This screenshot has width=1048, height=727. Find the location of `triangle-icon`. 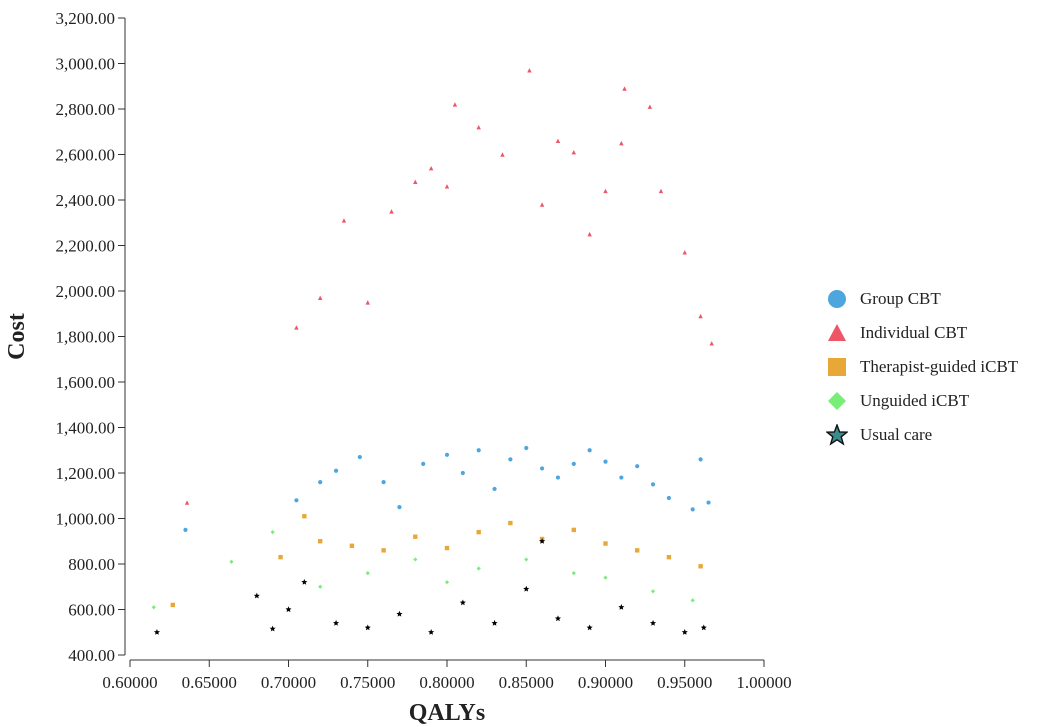

triangle-icon is located at coordinates (837, 333).